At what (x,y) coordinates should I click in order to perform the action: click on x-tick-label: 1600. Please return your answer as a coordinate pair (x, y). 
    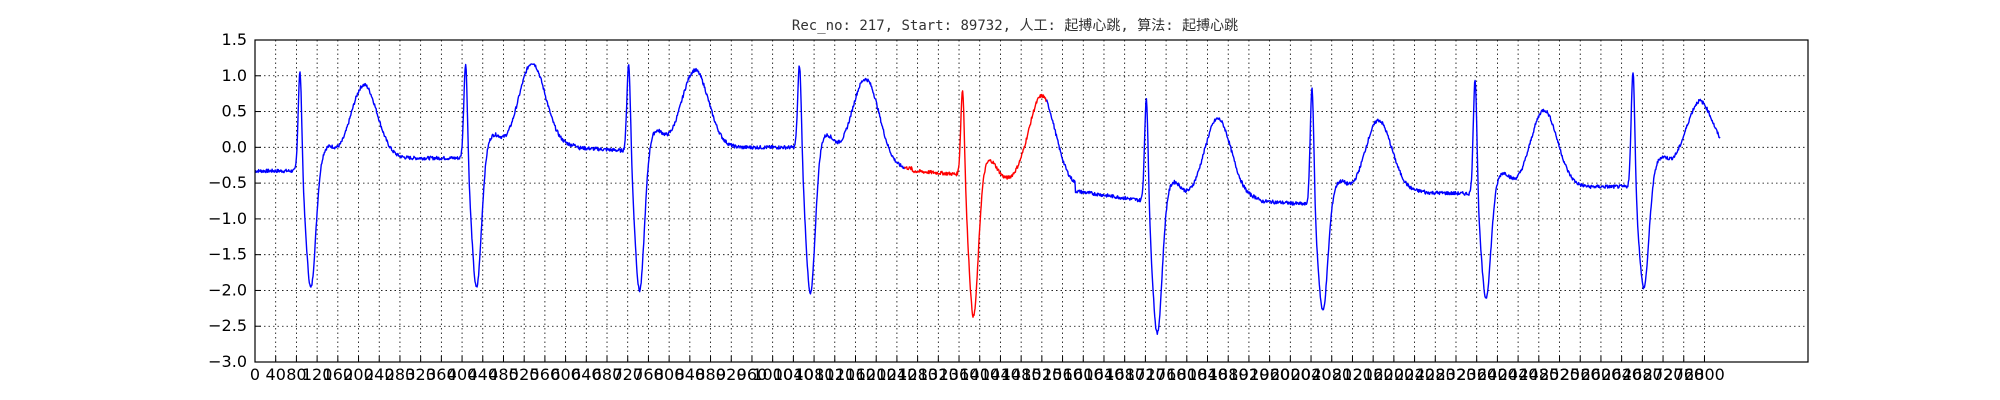
    Looking at the image, I should click on (1083, 374).